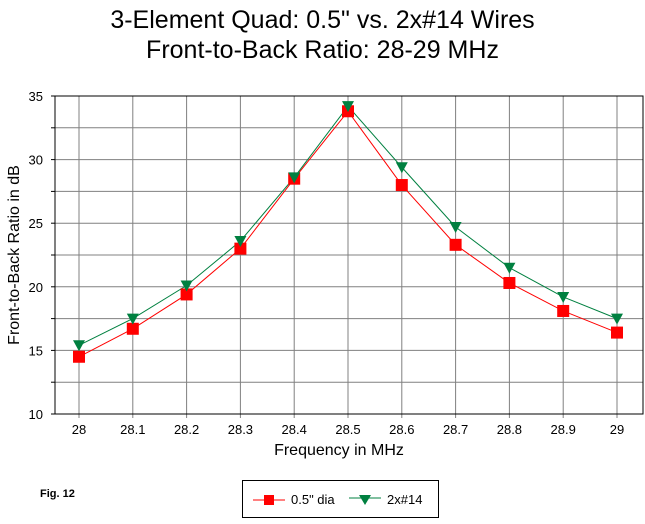 This screenshot has height=524, width=645. I want to click on y-tick-label: 20, so click(36, 287).